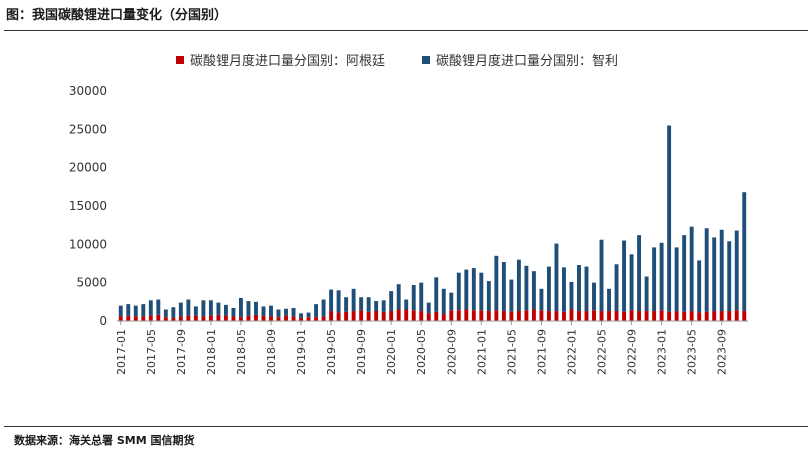  What do you see at coordinates (391, 352) in the screenshot?
I see `x-tick-label: 2020-01` at bounding box center [391, 352].